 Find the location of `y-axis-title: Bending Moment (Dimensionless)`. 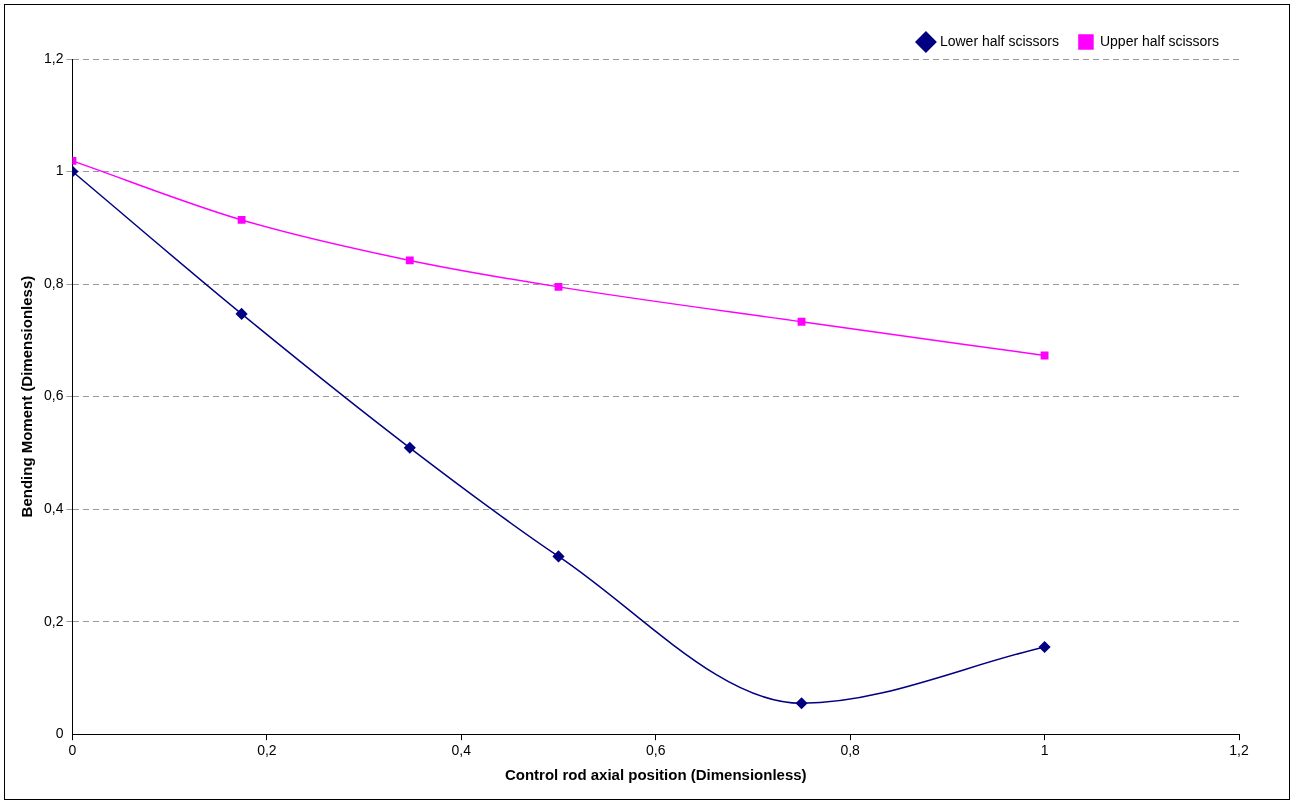

y-axis-title: Bending Moment (Dimensionless) is located at coordinates (27, 396).